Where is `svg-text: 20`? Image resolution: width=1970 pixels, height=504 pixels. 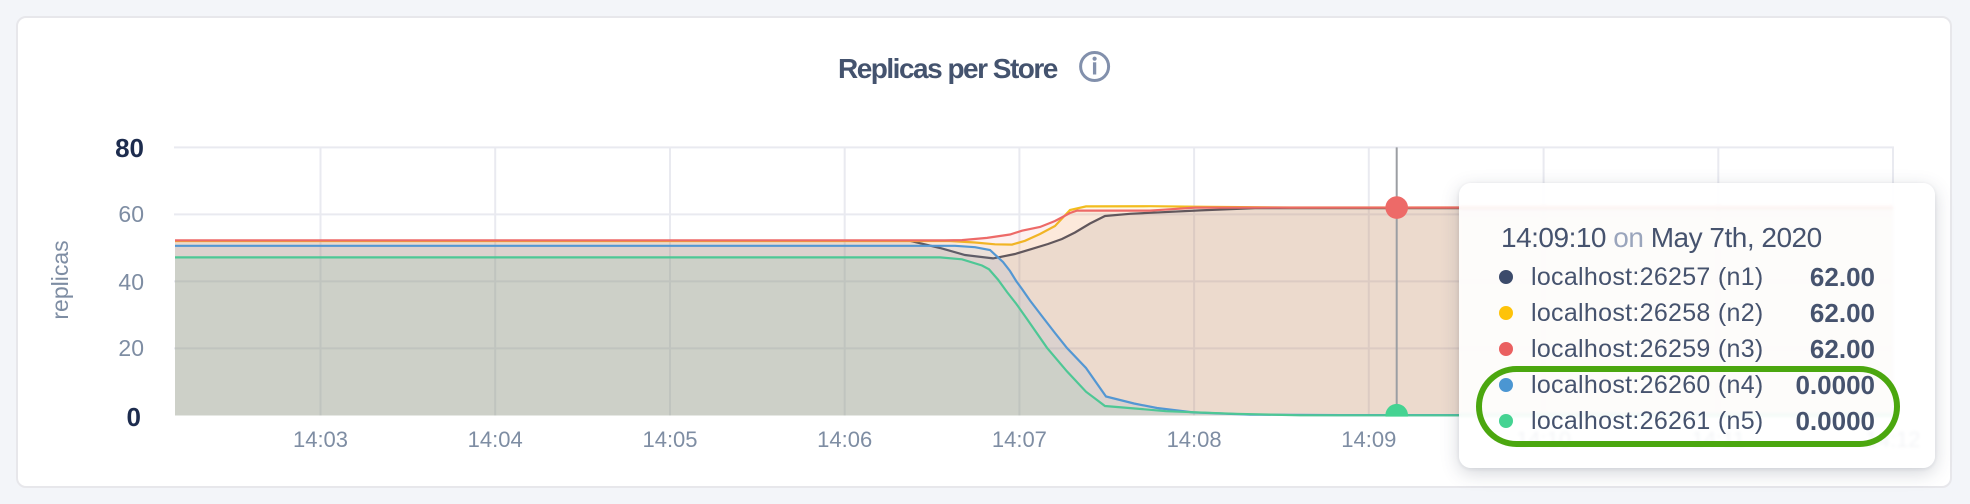 svg-text: 20 is located at coordinates (131, 348).